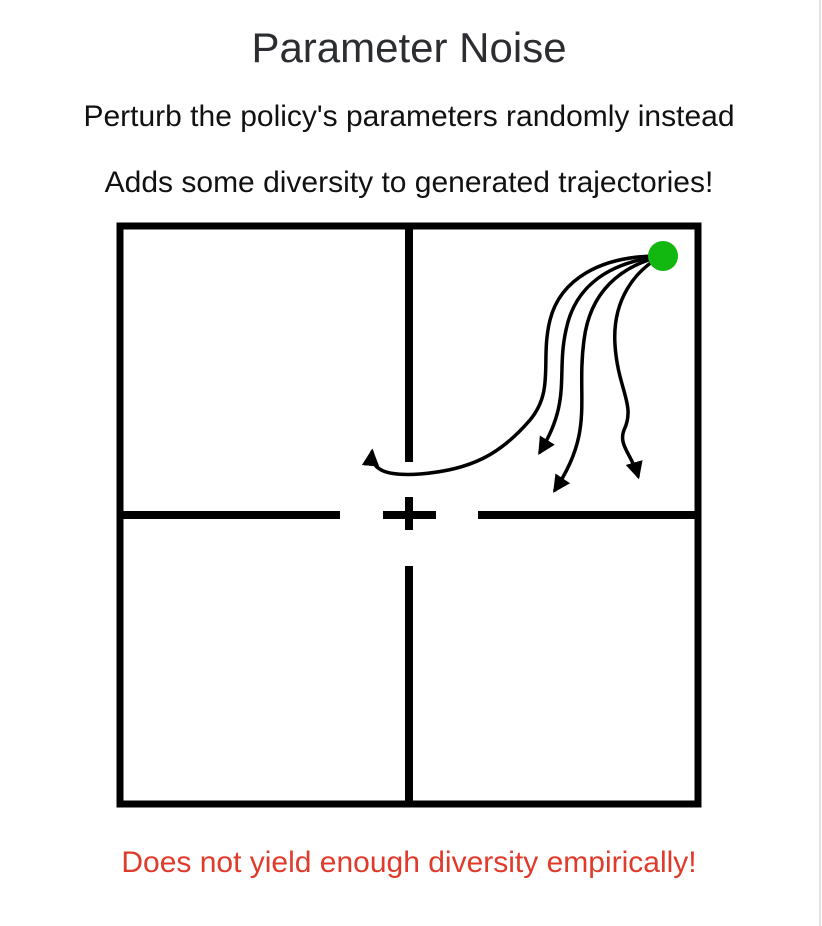  What do you see at coordinates (663, 256) in the screenshot?
I see `agent-start-marker` at bounding box center [663, 256].